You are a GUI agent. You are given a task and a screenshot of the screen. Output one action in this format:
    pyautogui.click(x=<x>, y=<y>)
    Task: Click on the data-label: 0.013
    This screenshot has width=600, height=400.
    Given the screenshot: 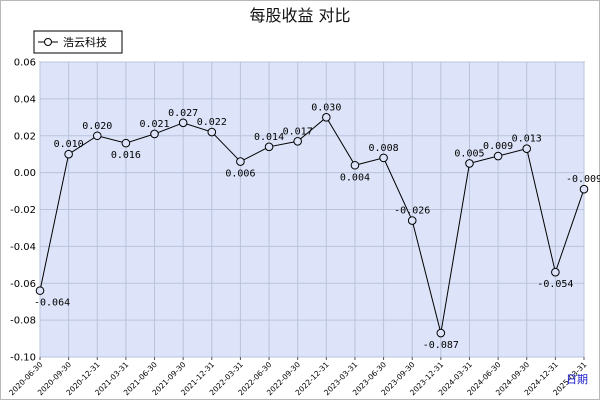 What is the action you would take?
    pyautogui.click(x=527, y=139)
    